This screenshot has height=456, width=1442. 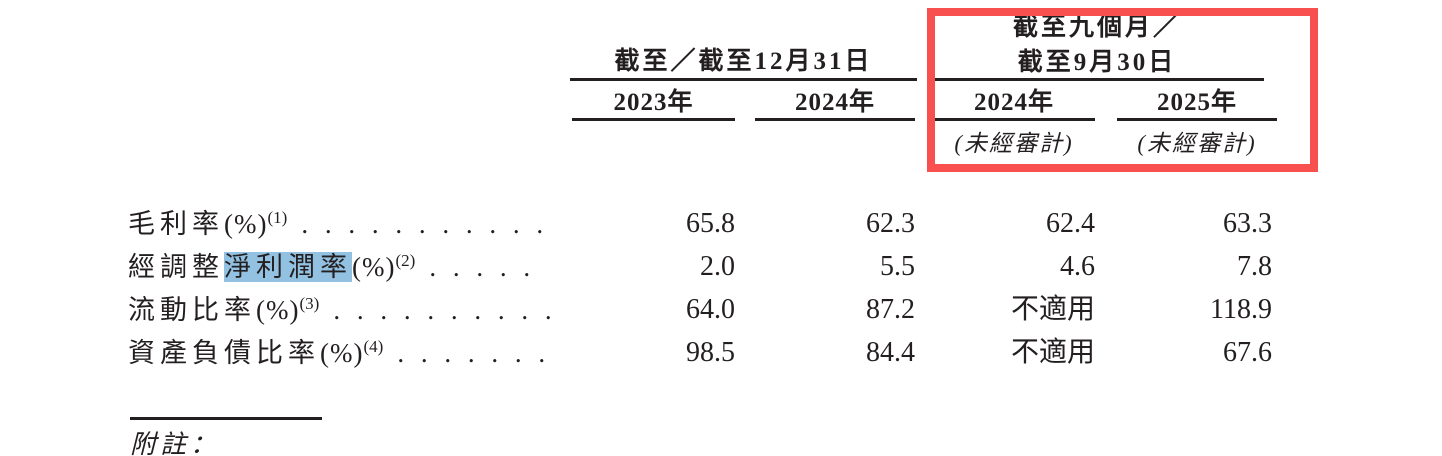 What do you see at coordinates (1197, 119) in the screenshot?
I see `column-header-2025-underline` at bounding box center [1197, 119].